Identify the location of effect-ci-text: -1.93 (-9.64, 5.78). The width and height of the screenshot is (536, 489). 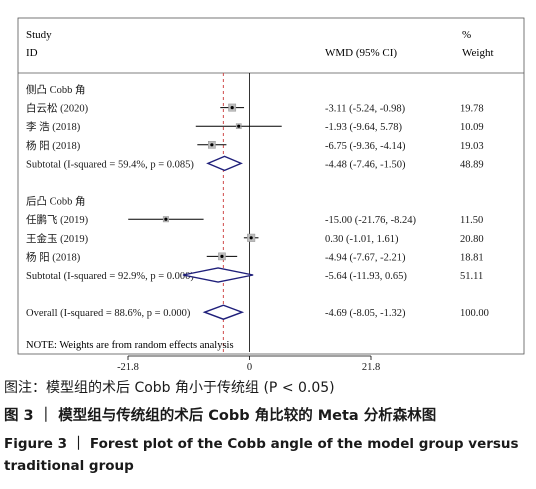
(363, 127).